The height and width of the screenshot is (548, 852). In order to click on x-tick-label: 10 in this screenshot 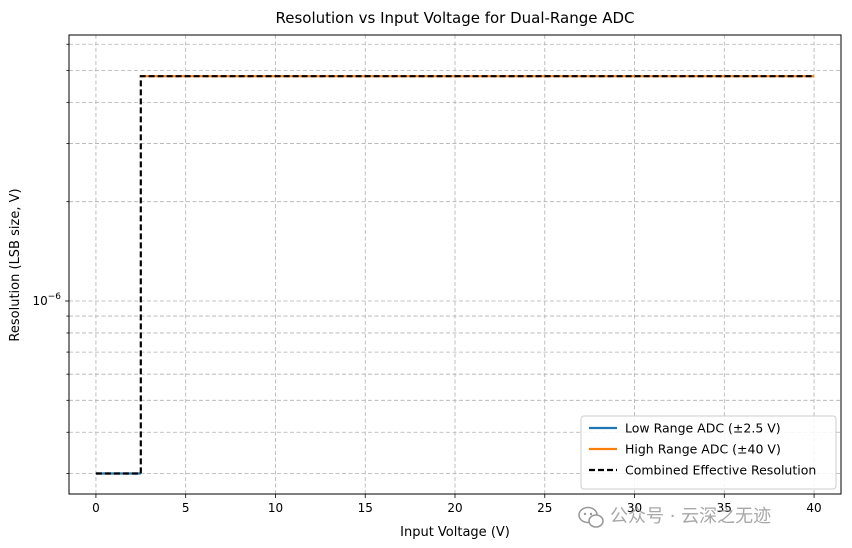, I will do `click(275, 508)`.